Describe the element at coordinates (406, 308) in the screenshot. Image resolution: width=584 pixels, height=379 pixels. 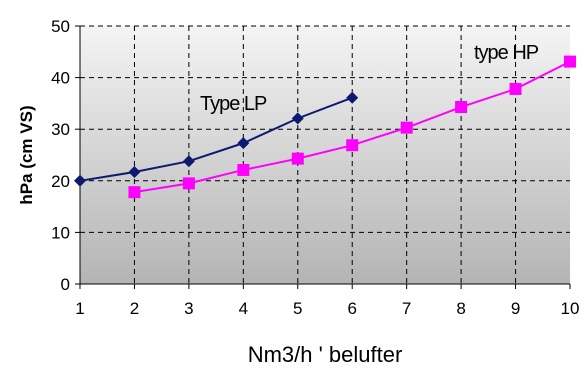
I see `x-tick-label: 7` at that location.